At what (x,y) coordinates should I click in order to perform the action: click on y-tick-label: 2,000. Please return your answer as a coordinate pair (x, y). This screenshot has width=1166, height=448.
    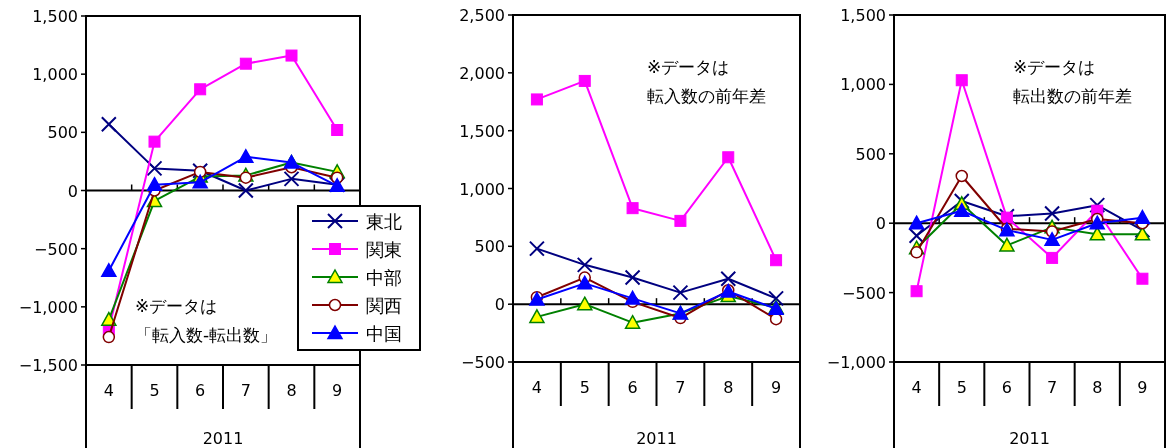
    Looking at the image, I should click on (482, 73).